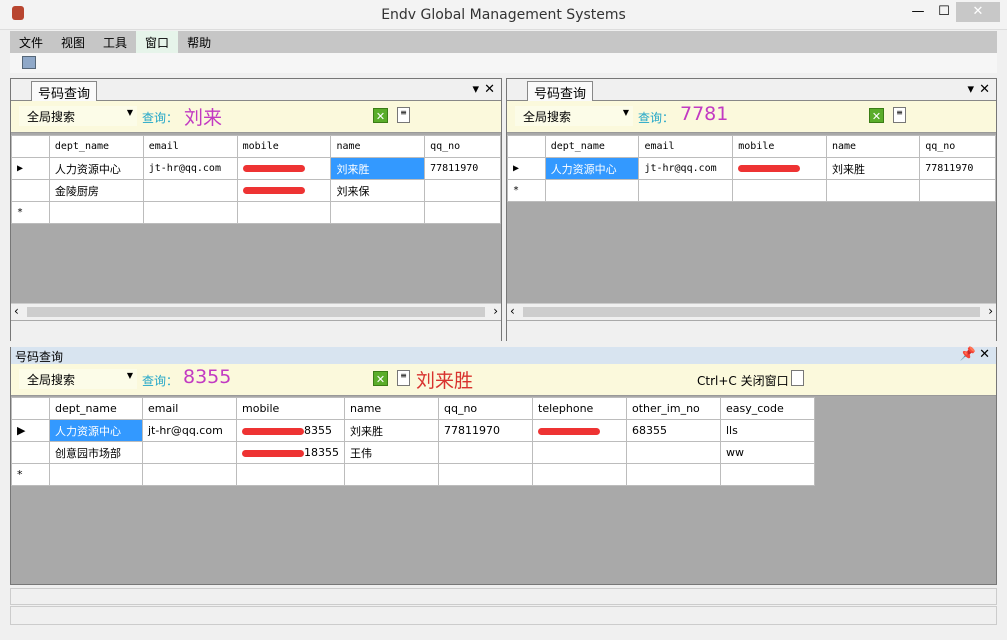 This screenshot has height=640, width=1007. What do you see at coordinates (978, 12) in the screenshot?
I see `close-button: ✕` at bounding box center [978, 12].